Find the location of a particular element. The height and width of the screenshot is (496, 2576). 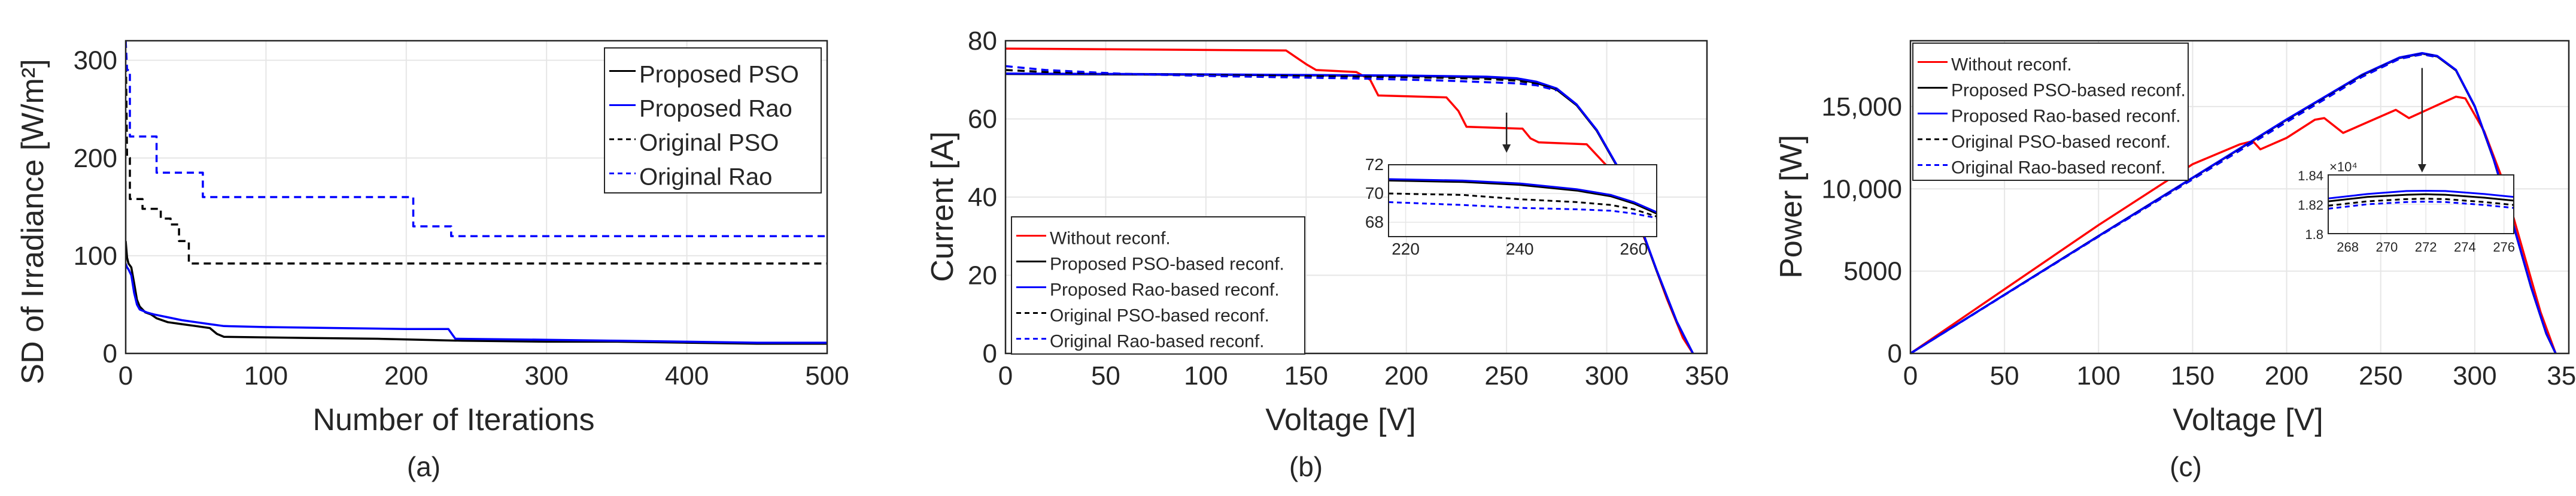

y-tick-label: 20 is located at coordinates (983, 276).